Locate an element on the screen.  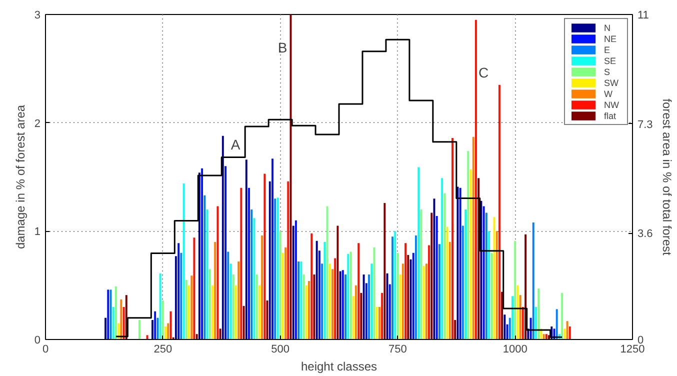
y-axis-title: damage in % of forest area is located at coordinates (20, 177).